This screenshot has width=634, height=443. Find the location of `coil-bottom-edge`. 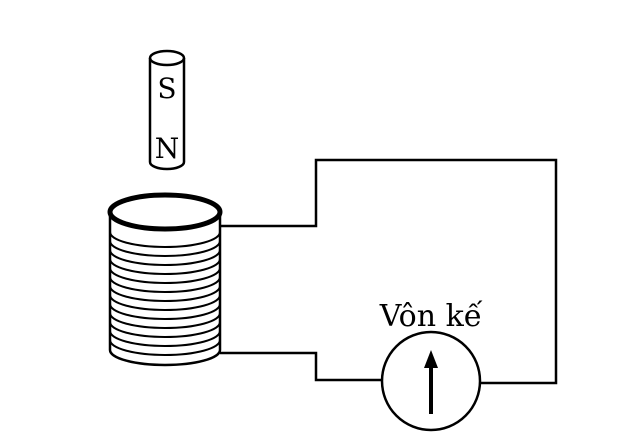

coil-bottom-edge is located at coordinates (165, 358).